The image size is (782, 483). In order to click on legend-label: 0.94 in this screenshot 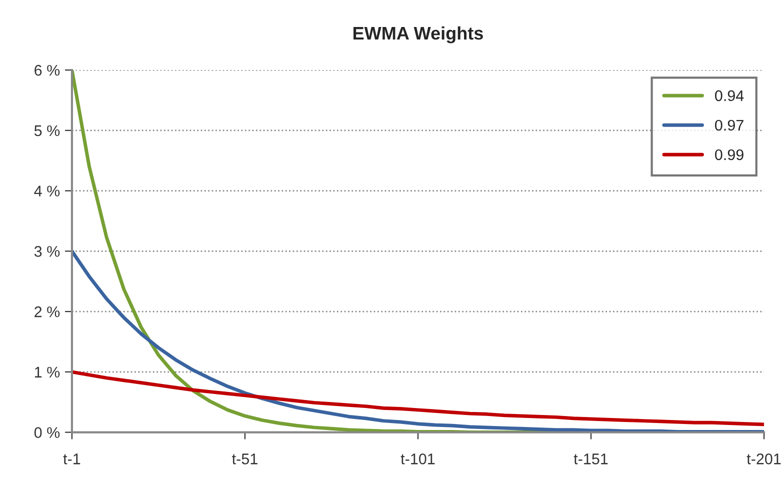, I will do `click(729, 96)`.